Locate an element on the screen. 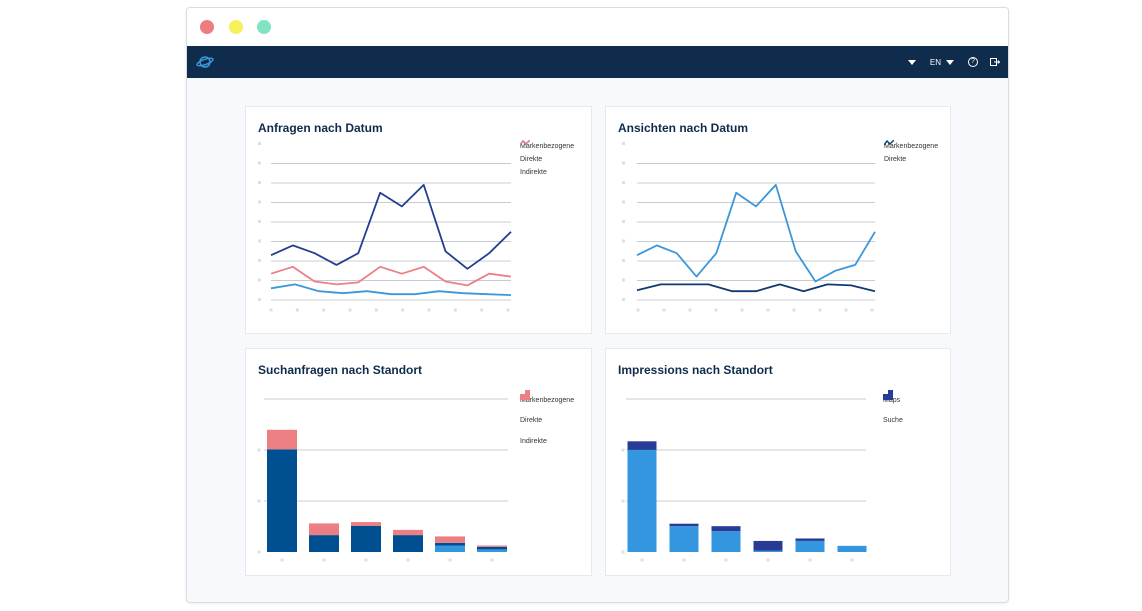  chart-legend: Maps Suche is located at coordinates (893, 410).